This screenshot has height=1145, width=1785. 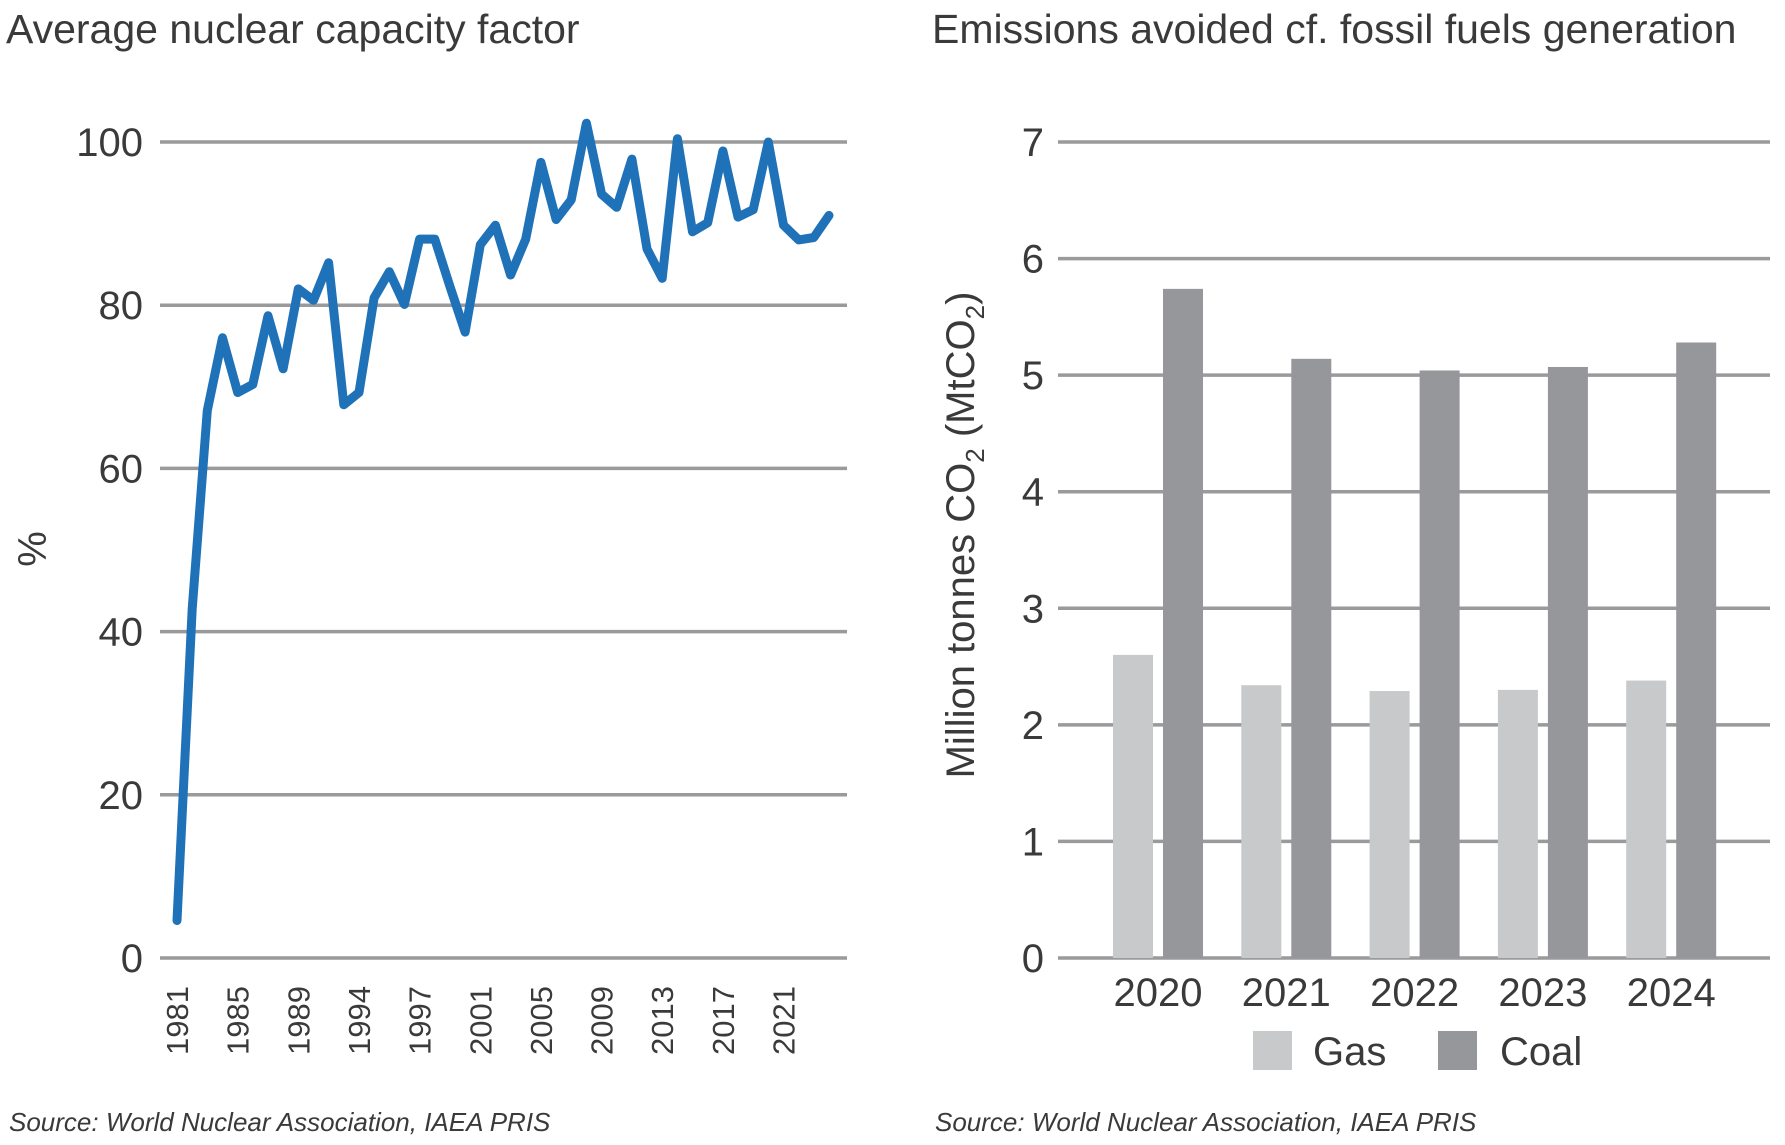 What do you see at coordinates (1033, 842) in the screenshot?
I see `y-tick-label: 1` at bounding box center [1033, 842].